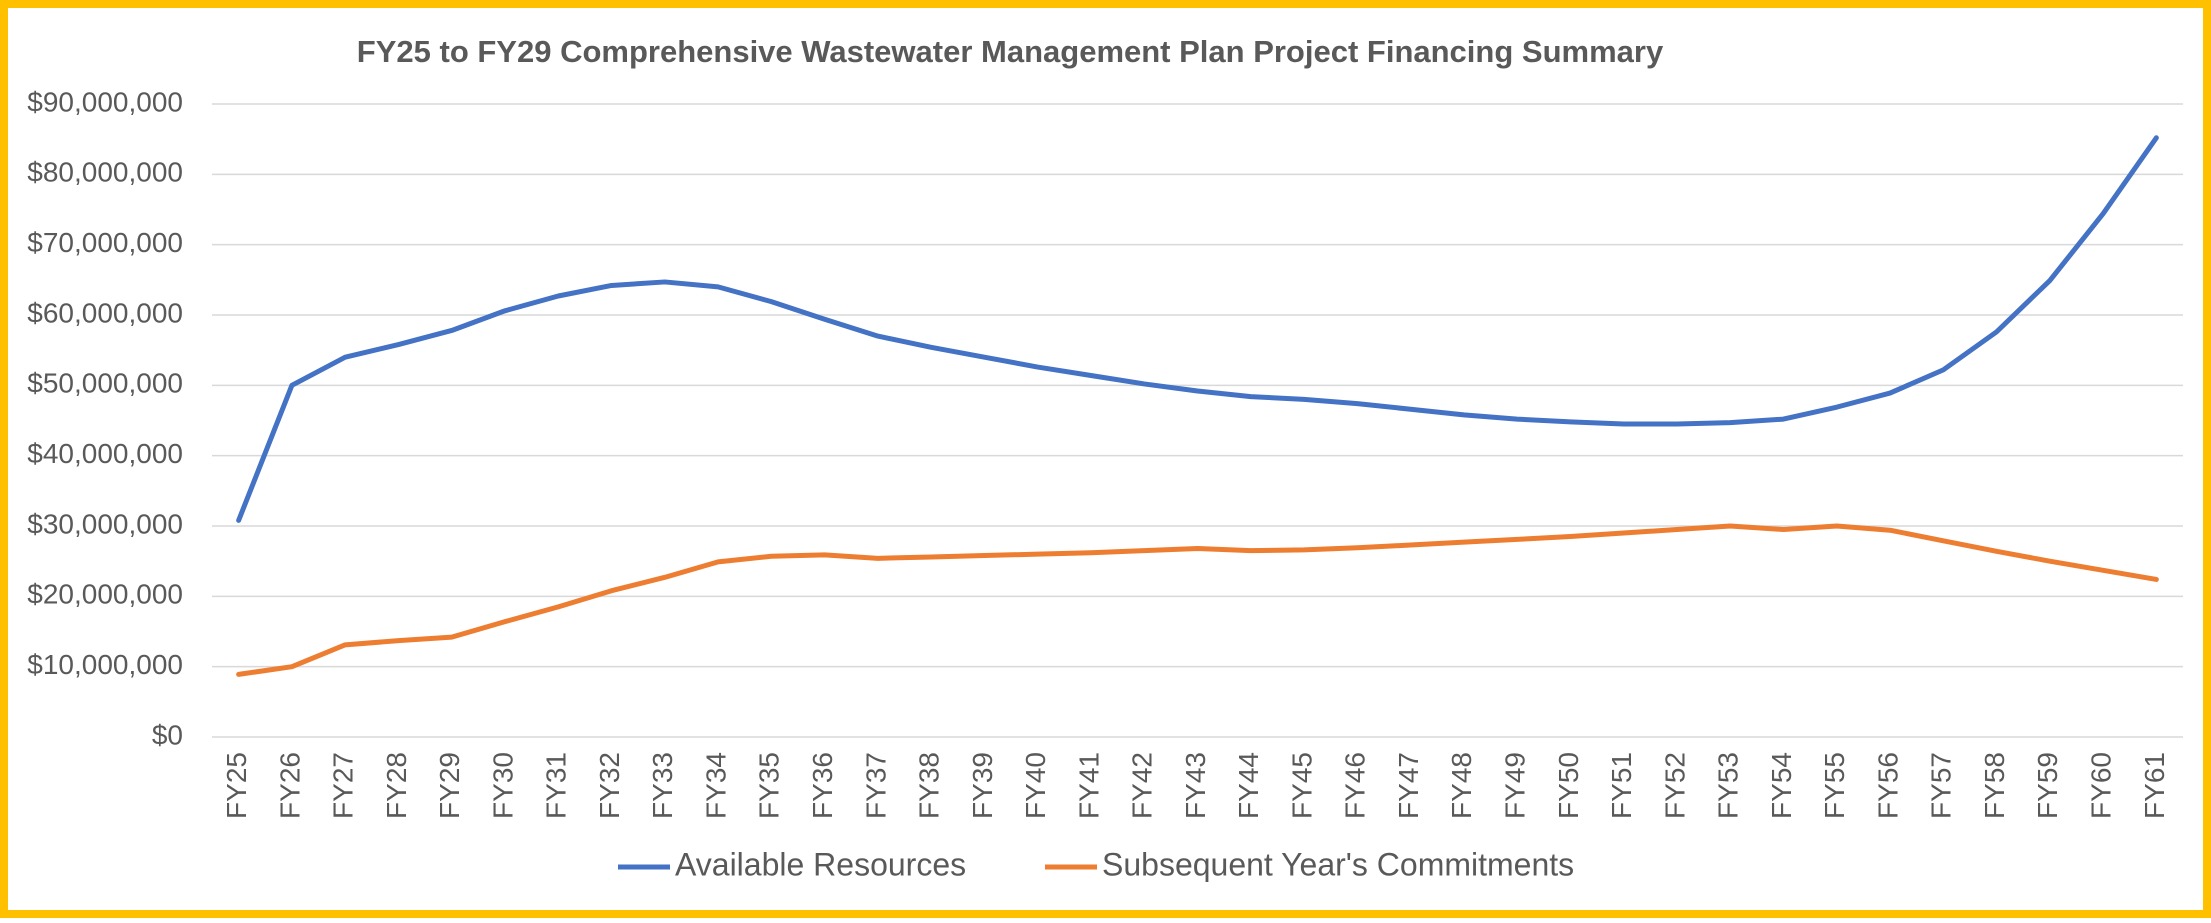  Describe the element at coordinates (982, 785) in the screenshot. I see `x-tick-label: FY39` at that location.